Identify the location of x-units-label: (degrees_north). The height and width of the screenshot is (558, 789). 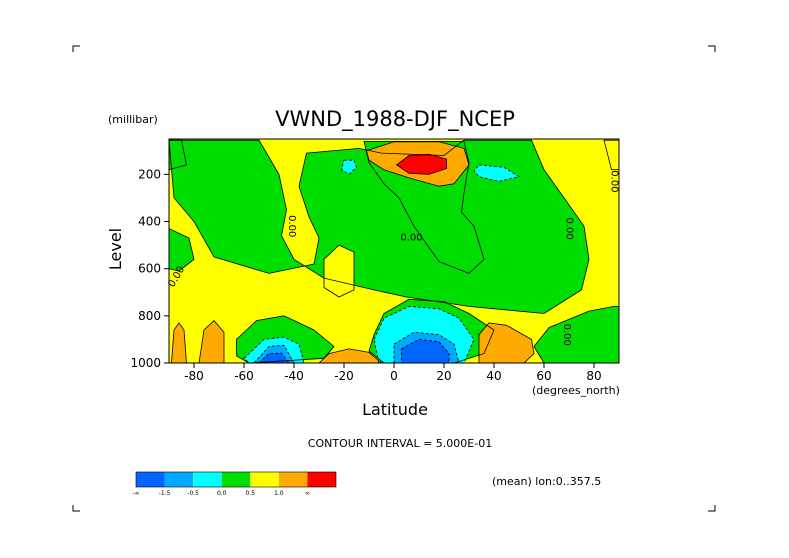
(576, 390).